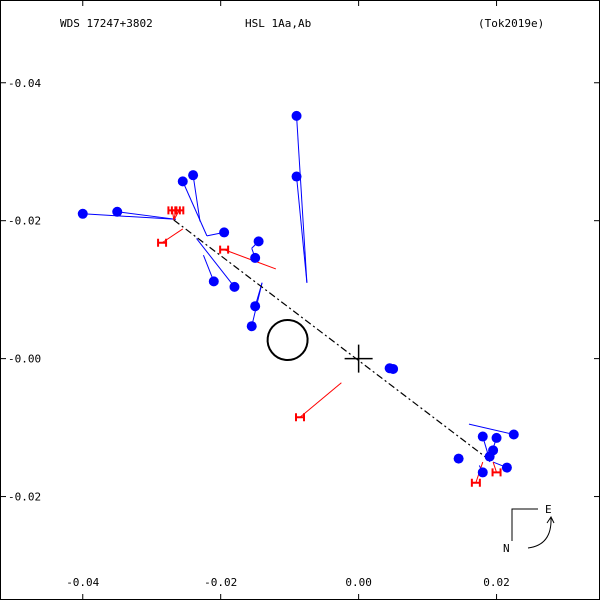  I want to click on y-tick-label-3: -0.02, so click(24, 497).